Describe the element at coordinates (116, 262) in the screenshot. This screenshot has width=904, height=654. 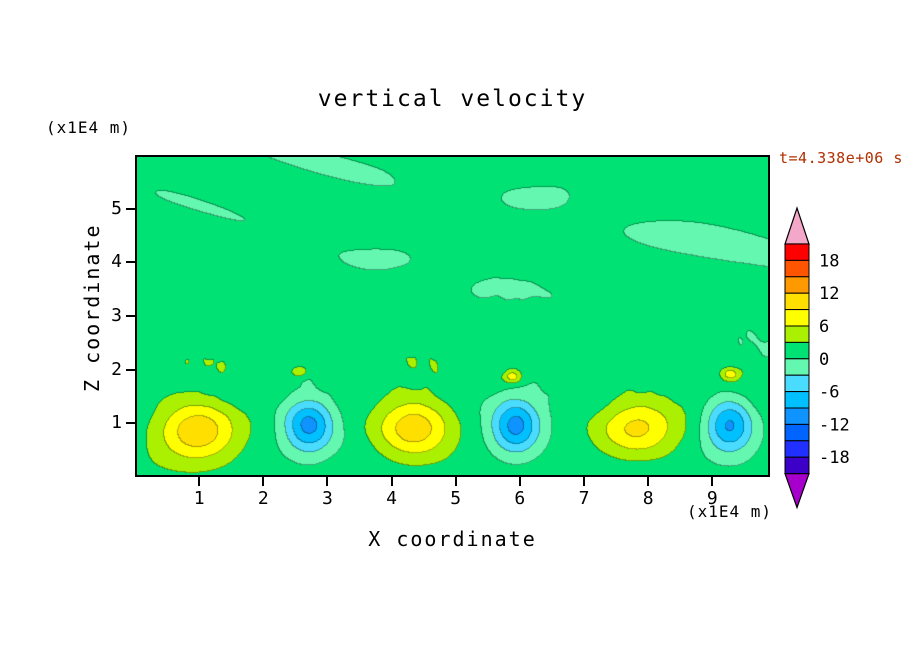
I see `y-tick-label: 4` at that location.